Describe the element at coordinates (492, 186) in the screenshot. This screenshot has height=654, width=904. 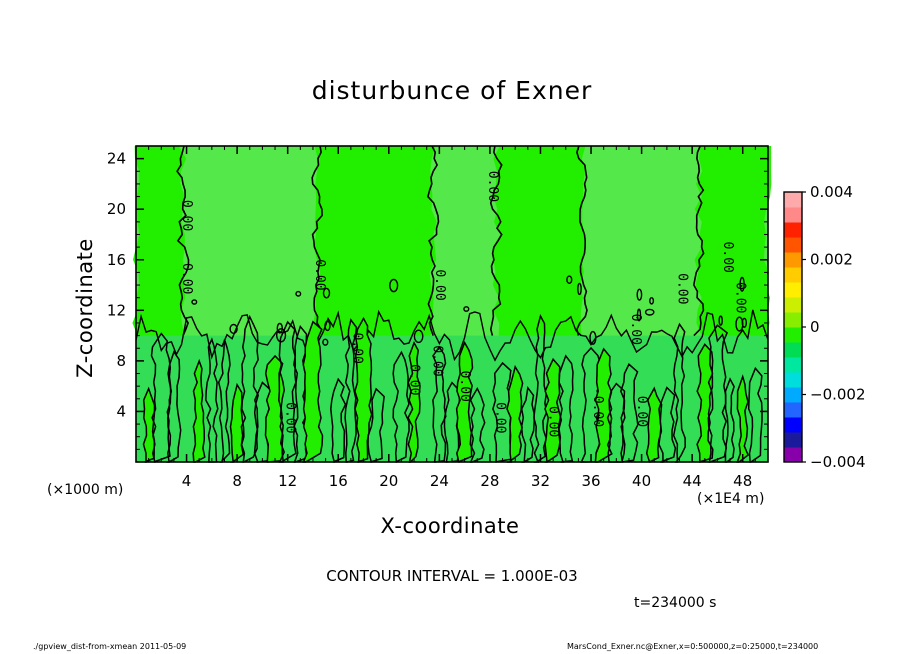
I see `contour-label-10: 0.00` at that location.